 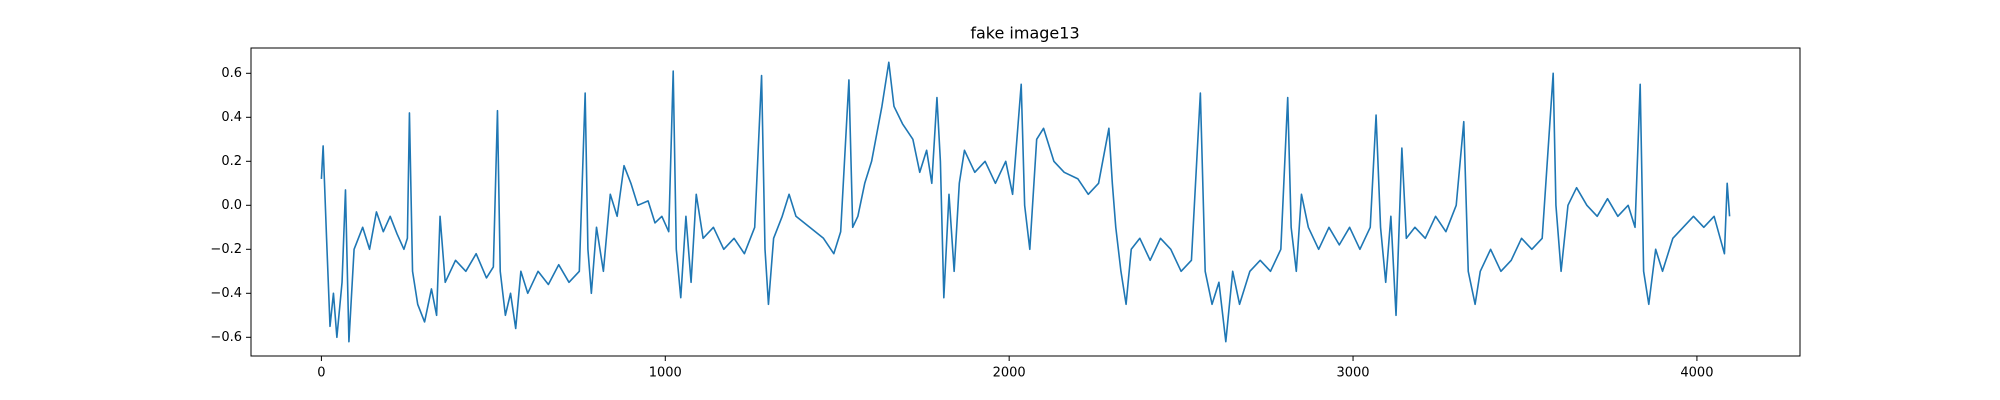 I want to click on x-tick-label: 3000, so click(x=1352, y=373).